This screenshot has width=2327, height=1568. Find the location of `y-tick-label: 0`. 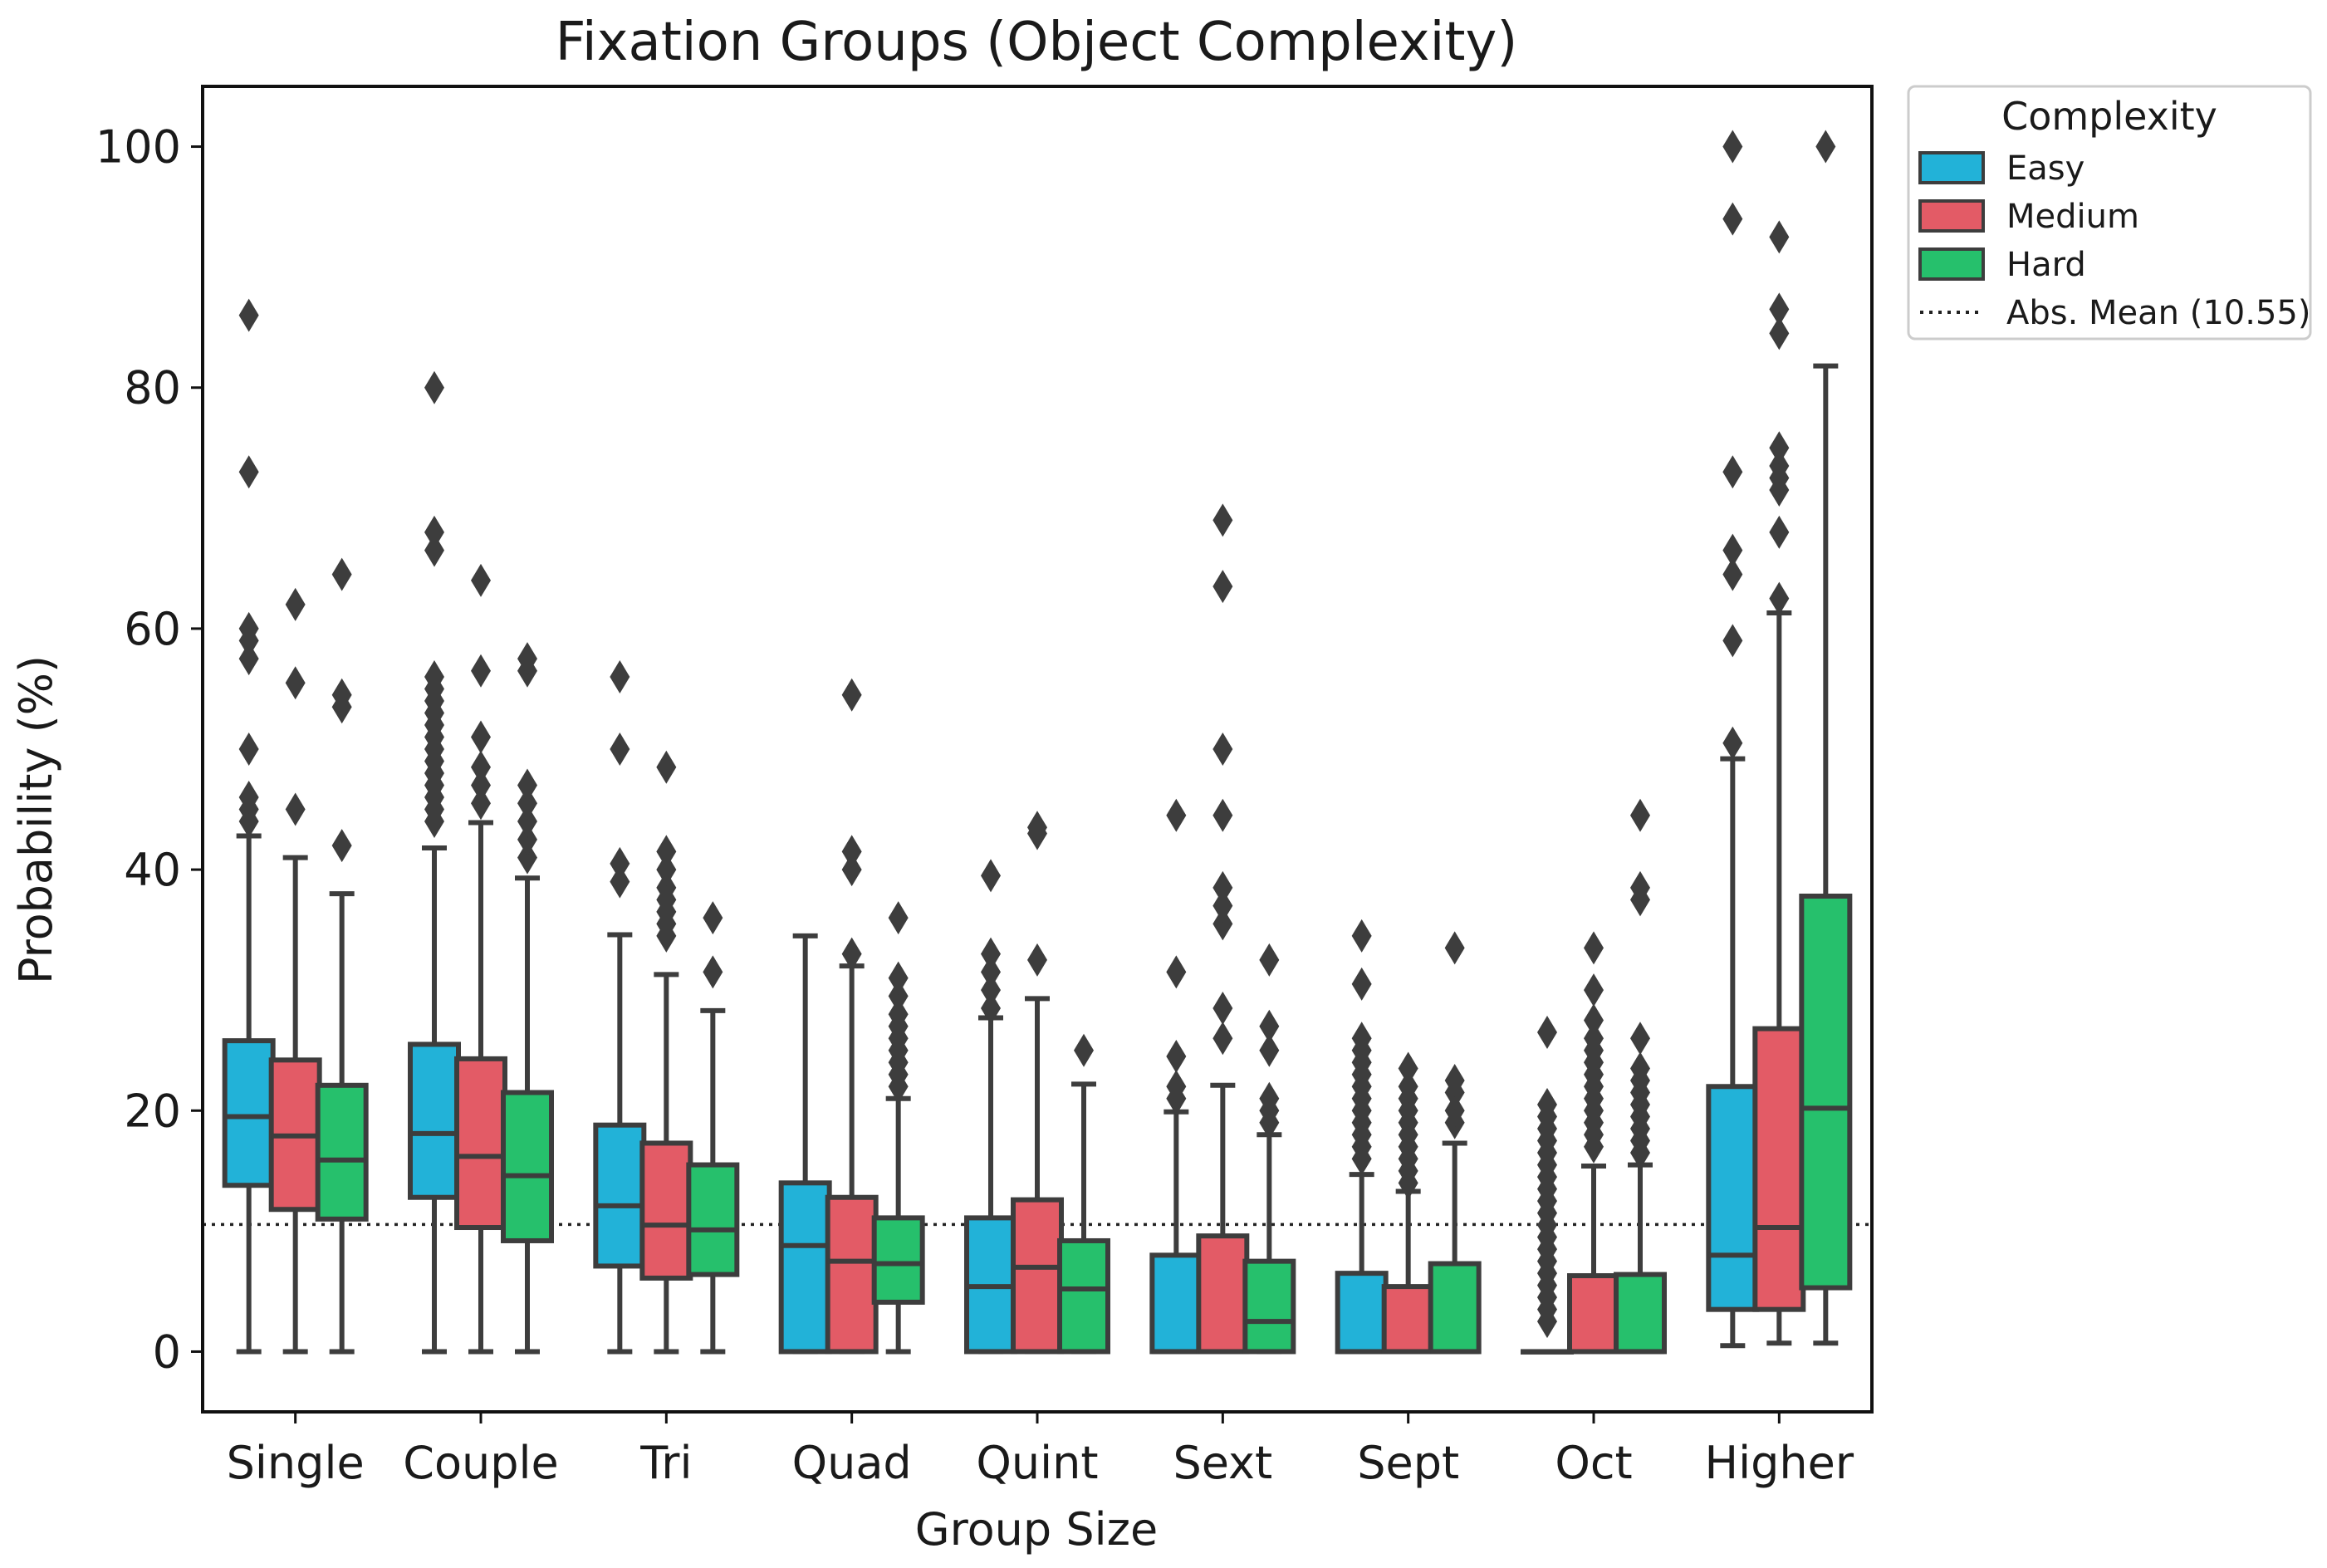

y-tick-label: 0 is located at coordinates (167, 1351).